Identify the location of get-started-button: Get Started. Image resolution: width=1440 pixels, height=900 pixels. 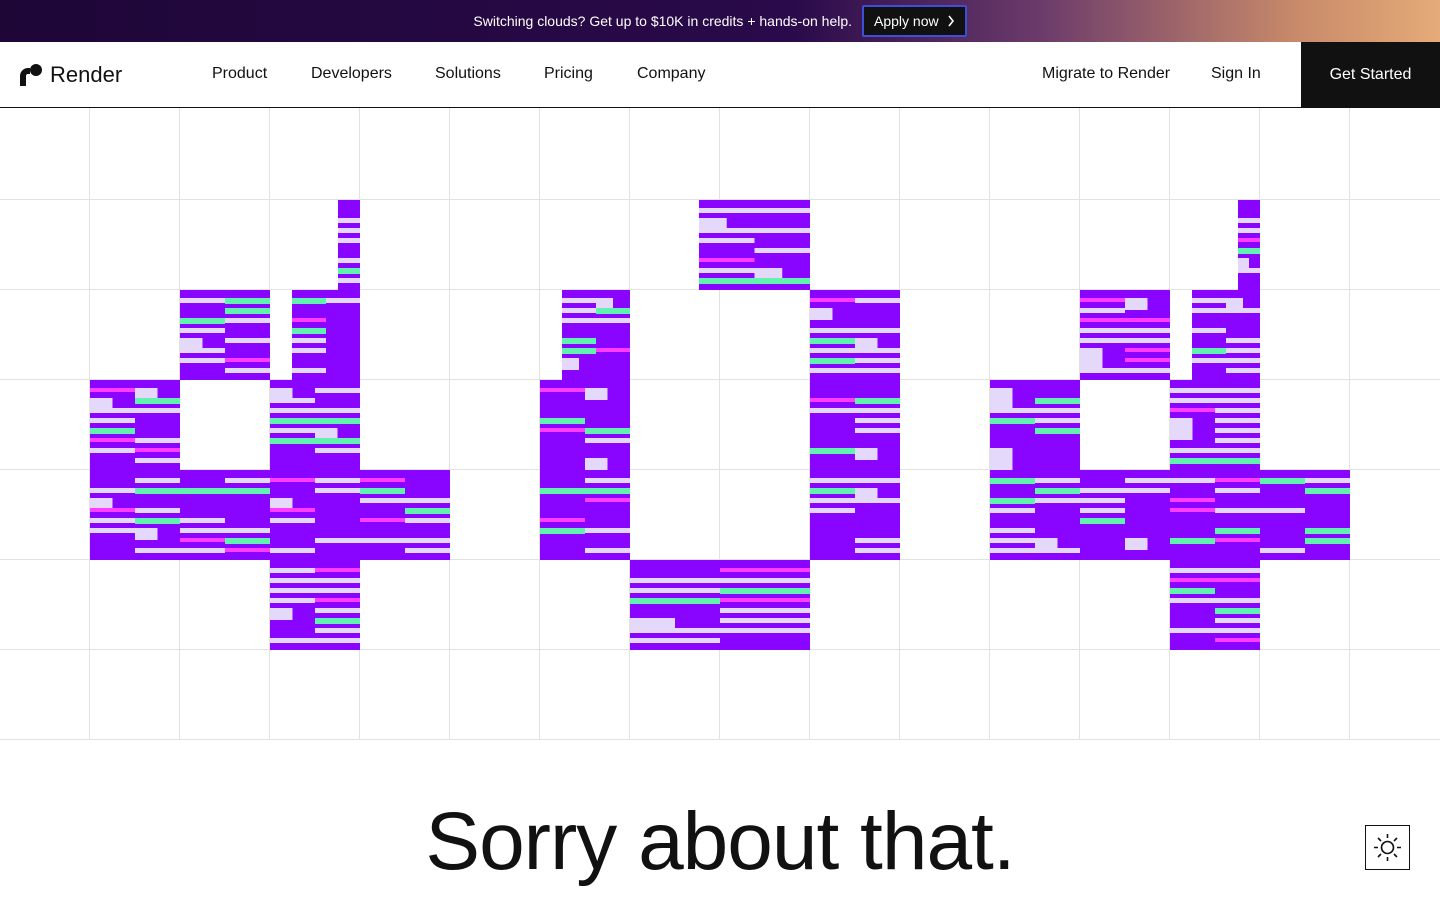
(1370, 75).